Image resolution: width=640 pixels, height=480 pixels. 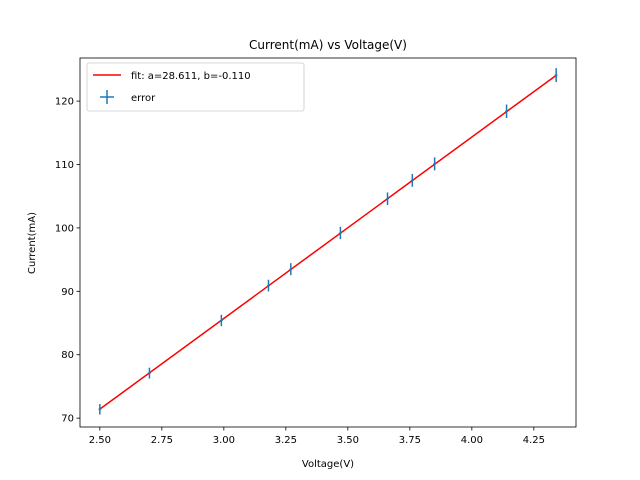 I want to click on x-axis-label: Voltage(V), so click(x=328, y=464).